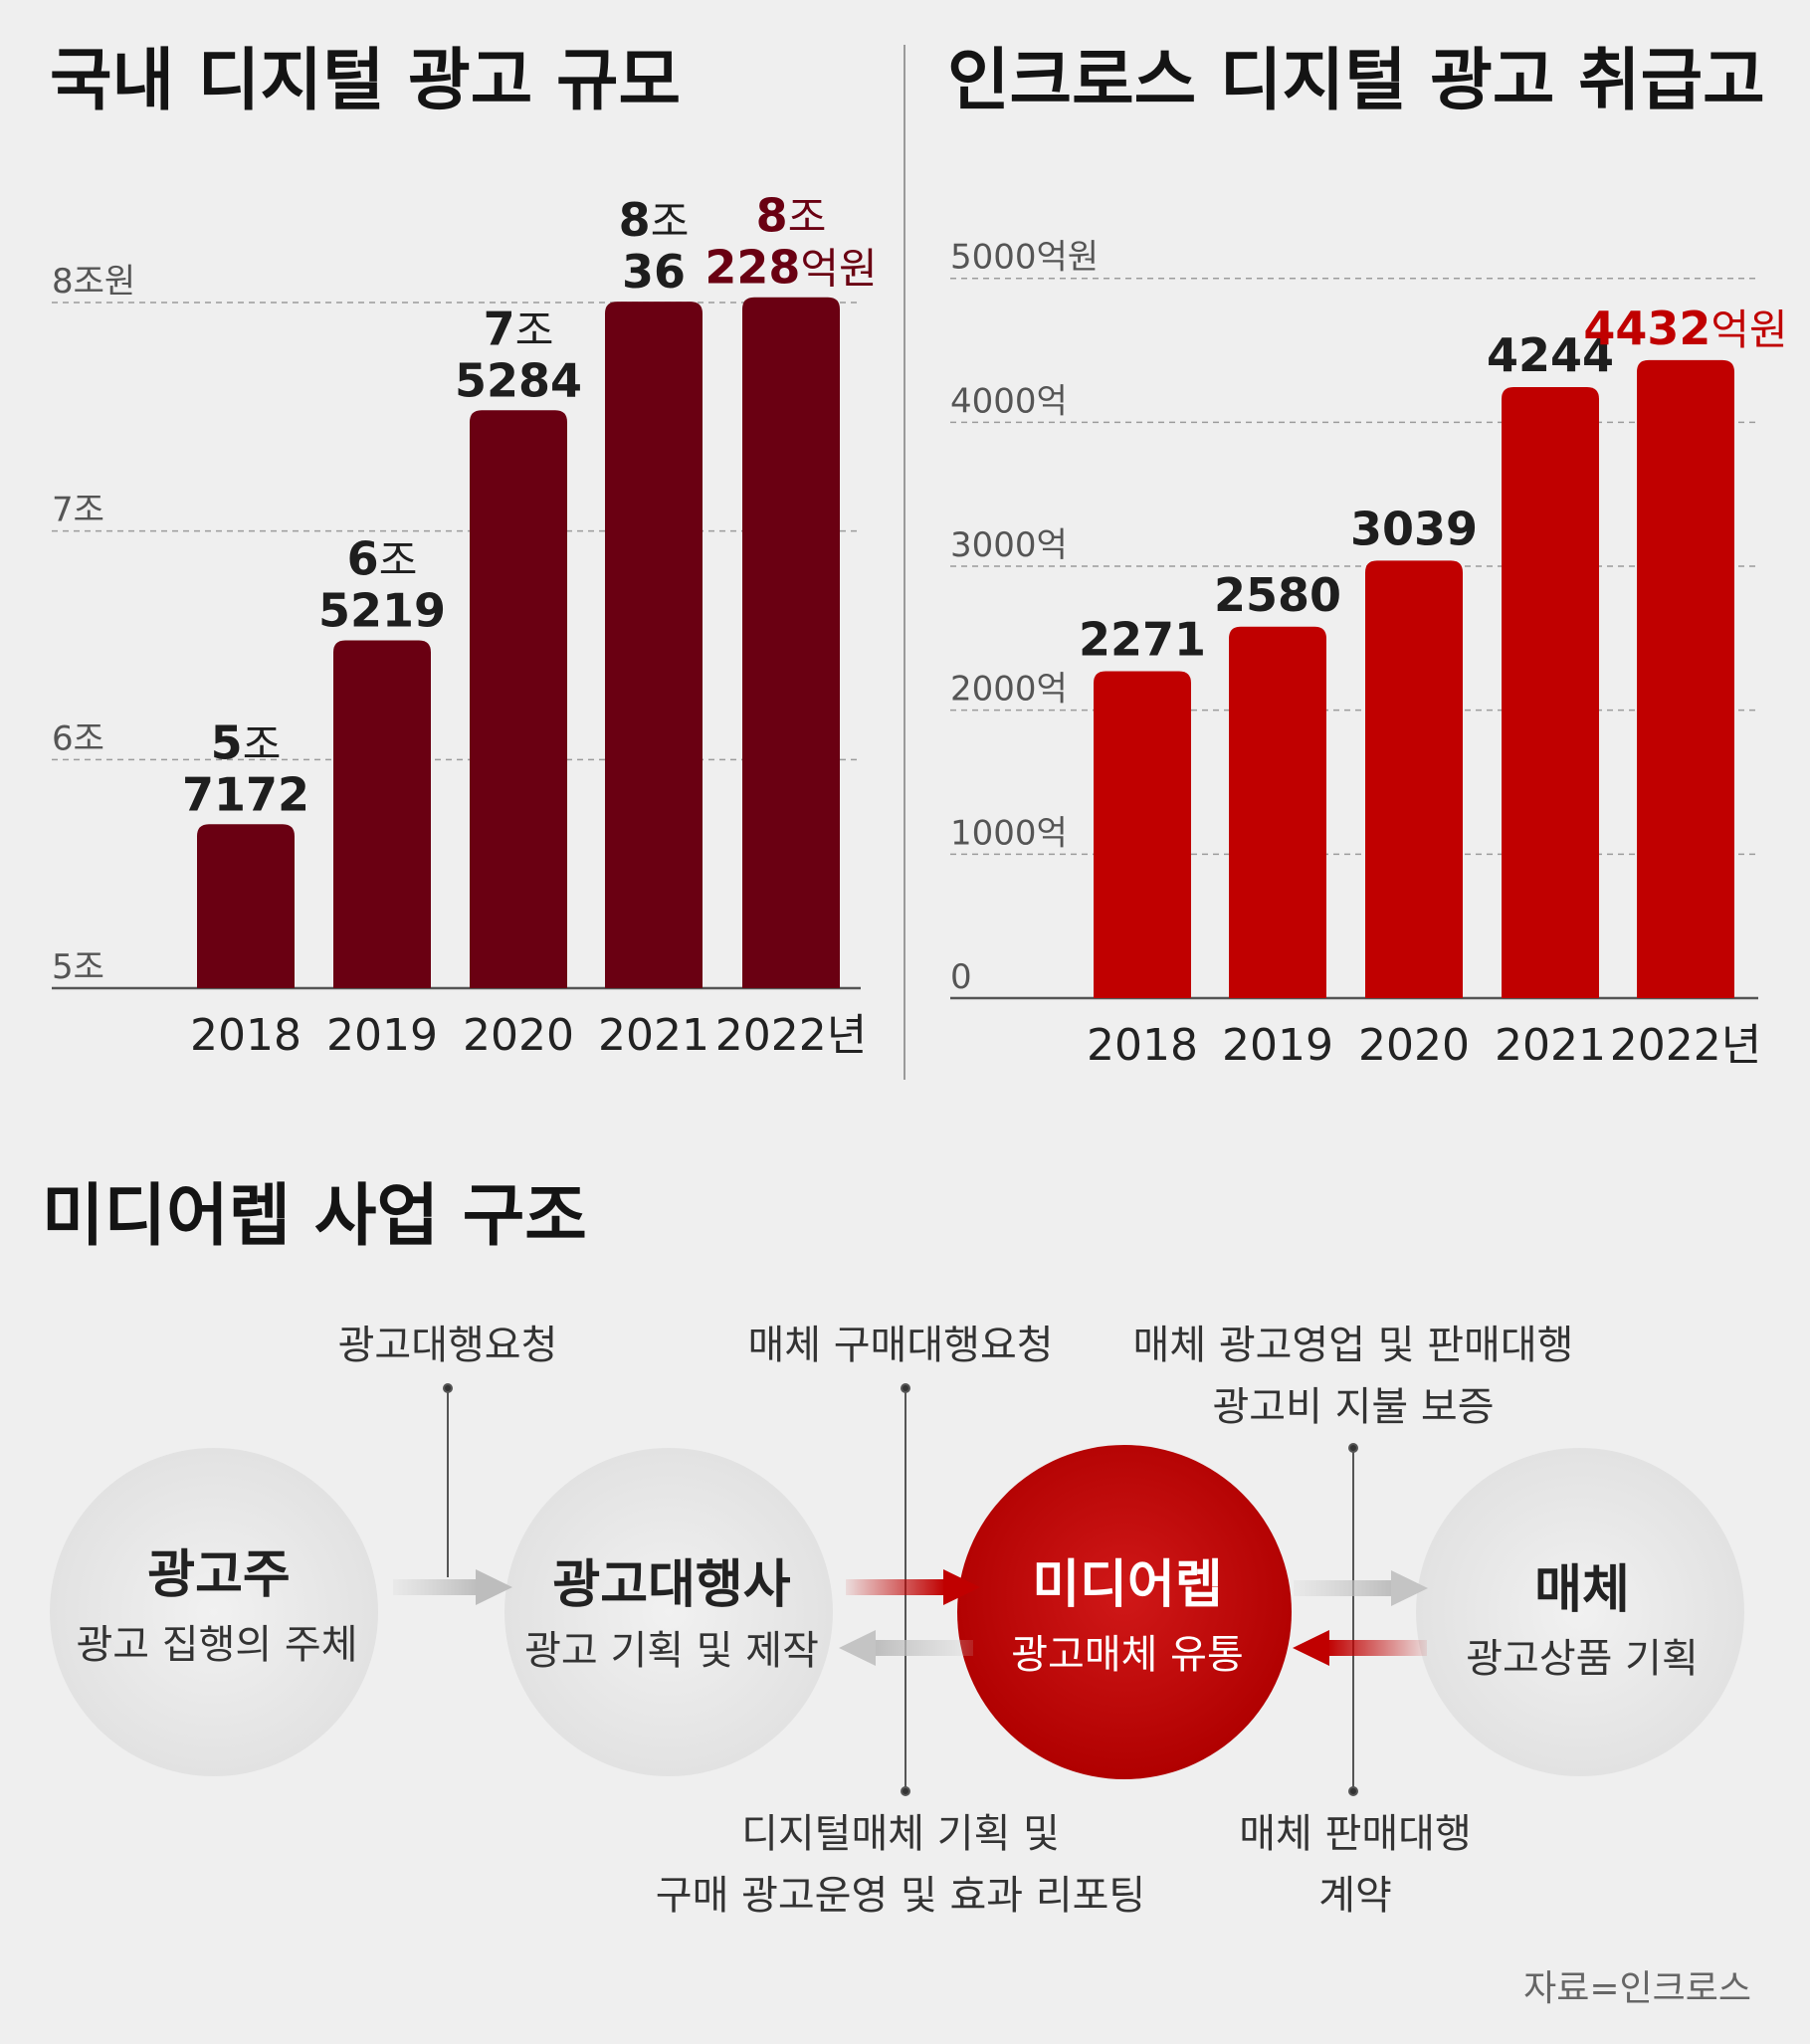 Image resolution: width=1810 pixels, height=2044 pixels. What do you see at coordinates (93, 282) in the screenshot?
I see `y-tick-label: 8조원` at bounding box center [93, 282].